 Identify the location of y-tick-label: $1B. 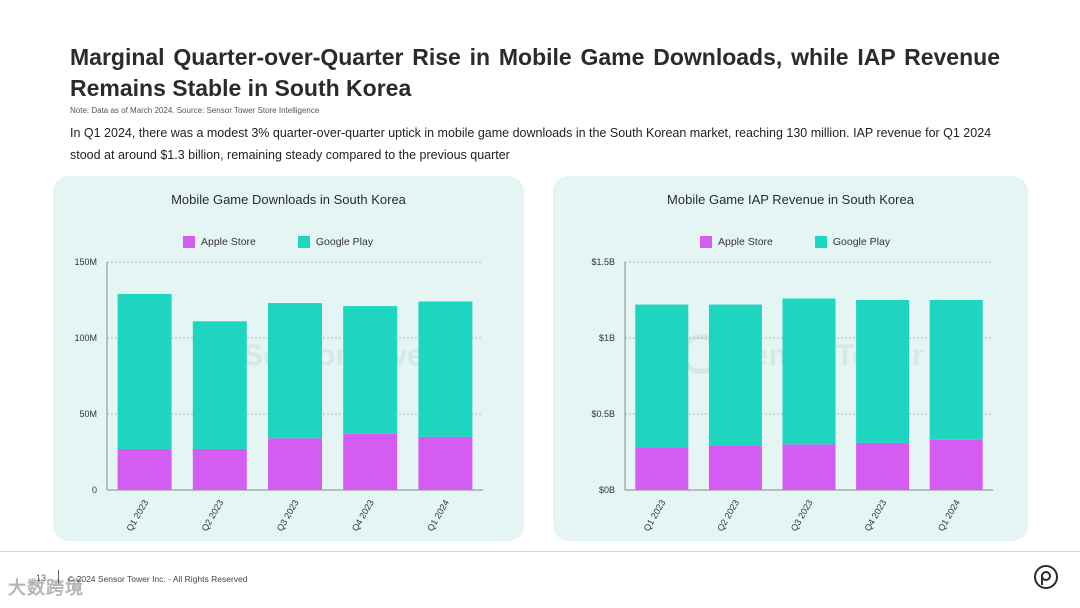
(607, 338).